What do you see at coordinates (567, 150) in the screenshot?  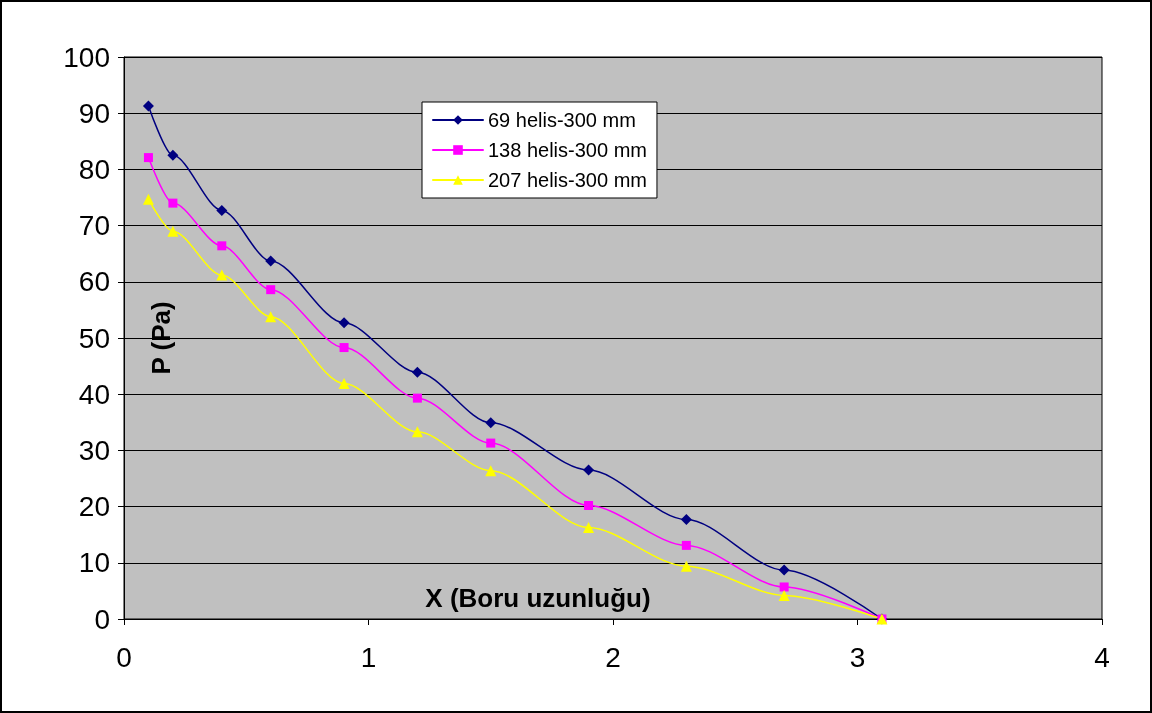 I see `legend-label: 138 helis-300 mm` at bounding box center [567, 150].